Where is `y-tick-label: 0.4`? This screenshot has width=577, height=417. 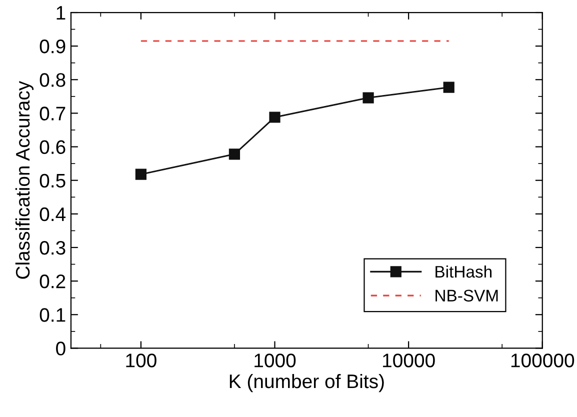
y-tick-label: 0.4 is located at coordinates (53, 214).